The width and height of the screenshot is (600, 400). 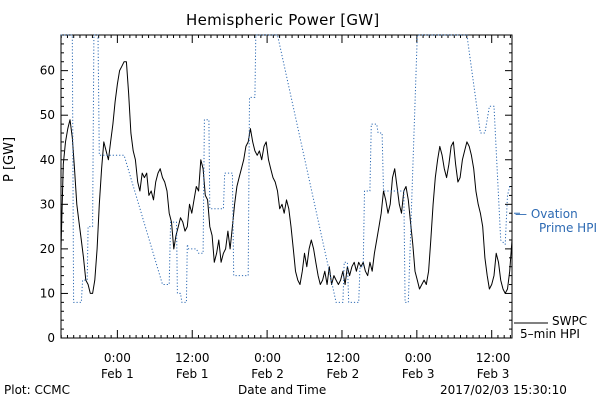 I want to click on y-tick-label: 50, so click(x=47, y=115).